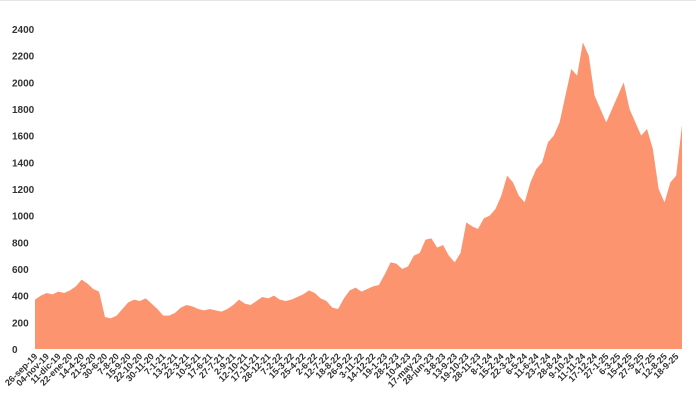 This screenshot has height=412, width=696. I want to click on y-tick-label: 2000, so click(23, 83).